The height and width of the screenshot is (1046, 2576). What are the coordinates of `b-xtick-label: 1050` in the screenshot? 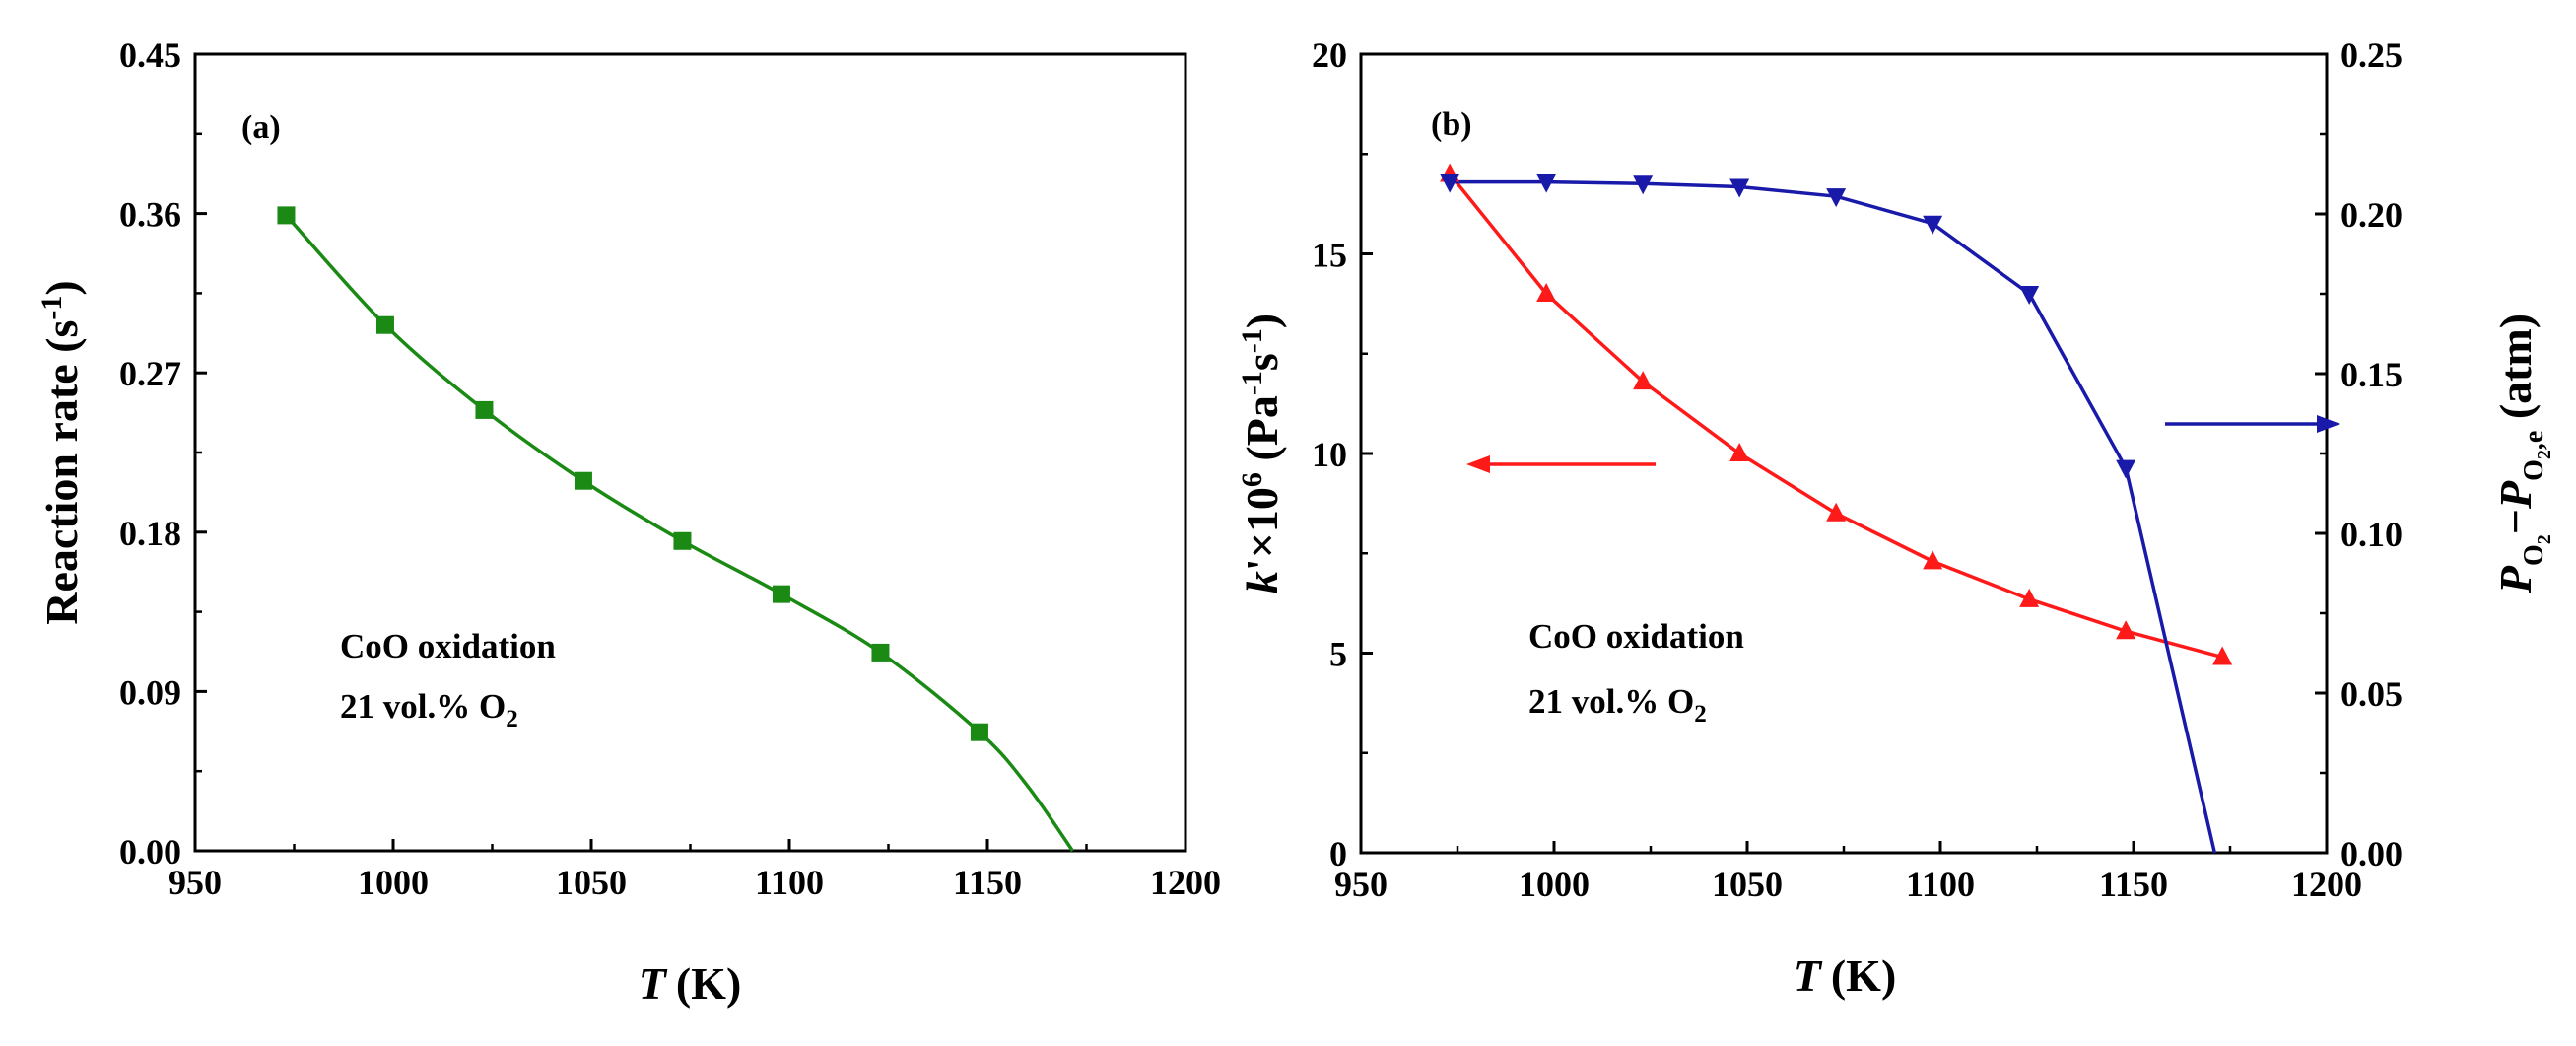 It's located at (1747, 884).